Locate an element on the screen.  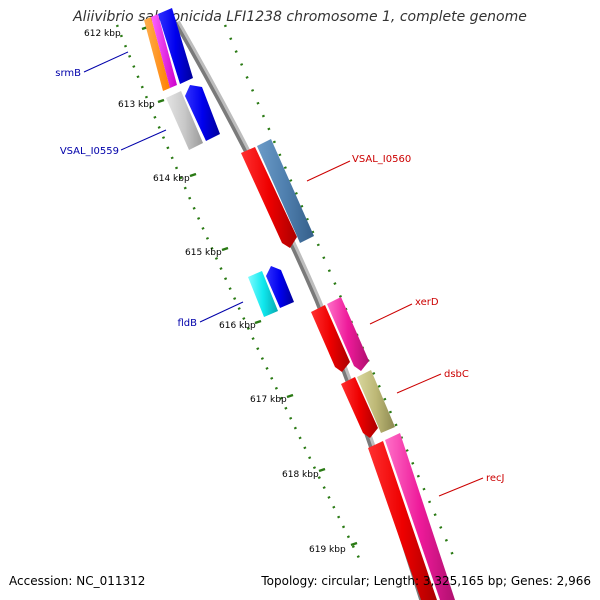
gene-srmB-orange-segment is located at coordinates (157, 54).